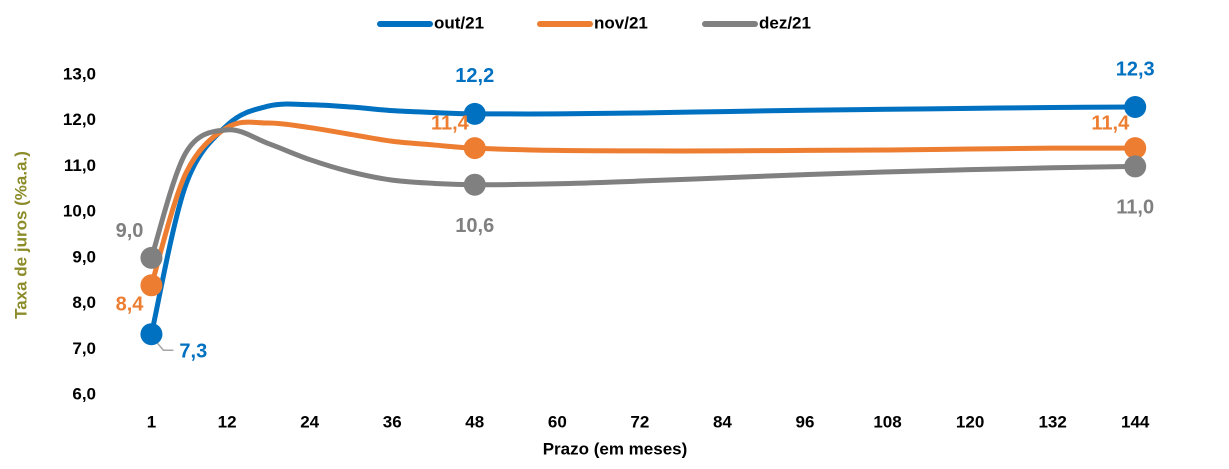  What do you see at coordinates (1135, 69) in the screenshot?
I see `data-label: 12,3` at bounding box center [1135, 69].